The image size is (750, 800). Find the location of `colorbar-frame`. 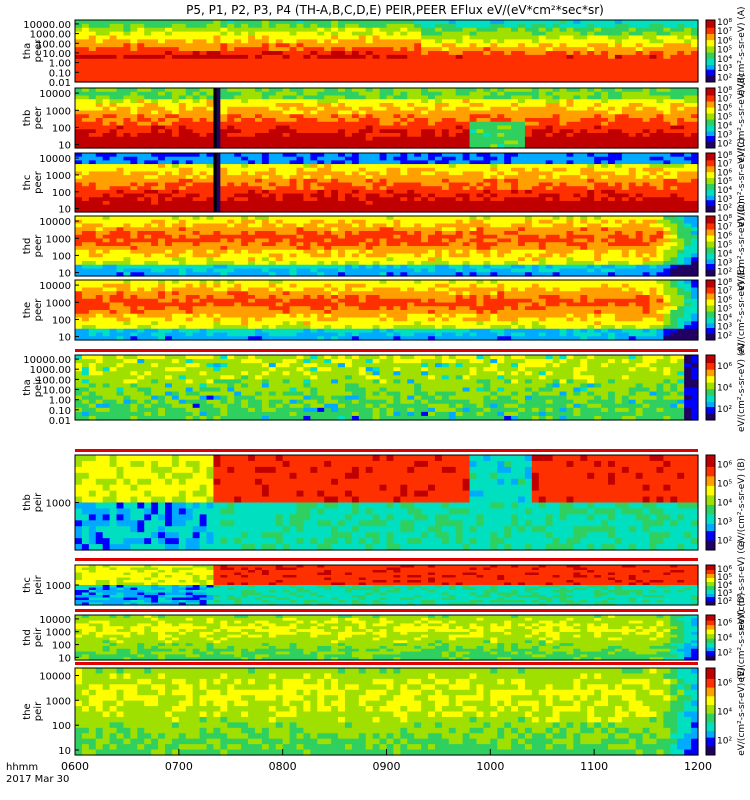

colorbar-frame is located at coordinates (710, 51).